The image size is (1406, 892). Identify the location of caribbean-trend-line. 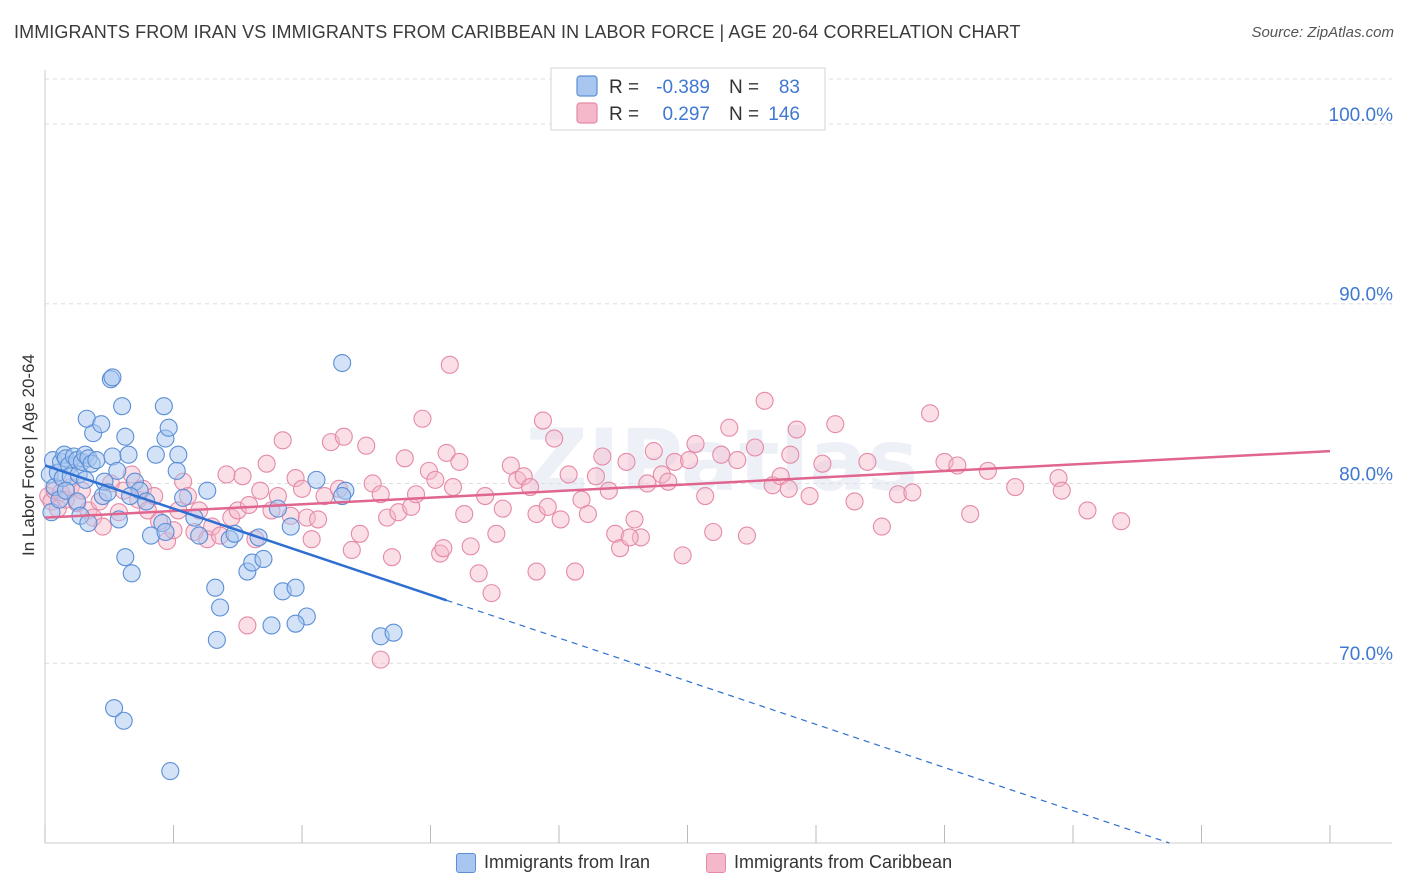
(687, 484).